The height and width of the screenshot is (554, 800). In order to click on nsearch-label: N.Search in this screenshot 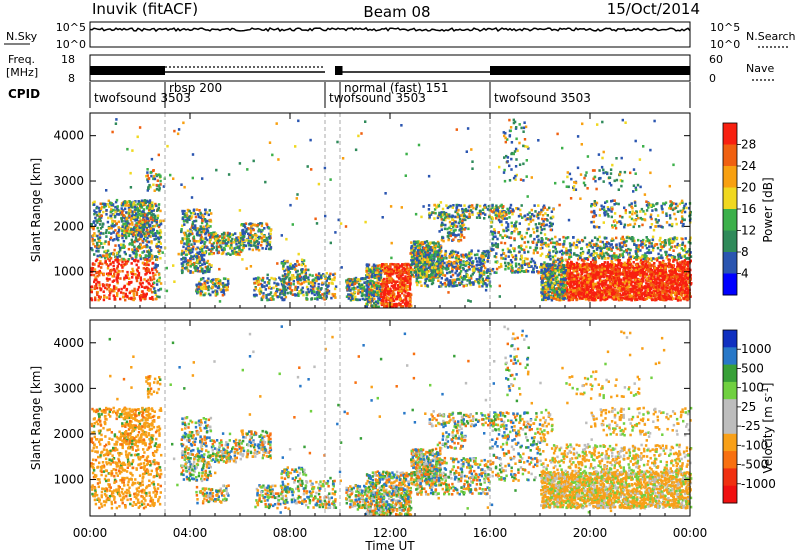, I will do `click(771, 36)`.